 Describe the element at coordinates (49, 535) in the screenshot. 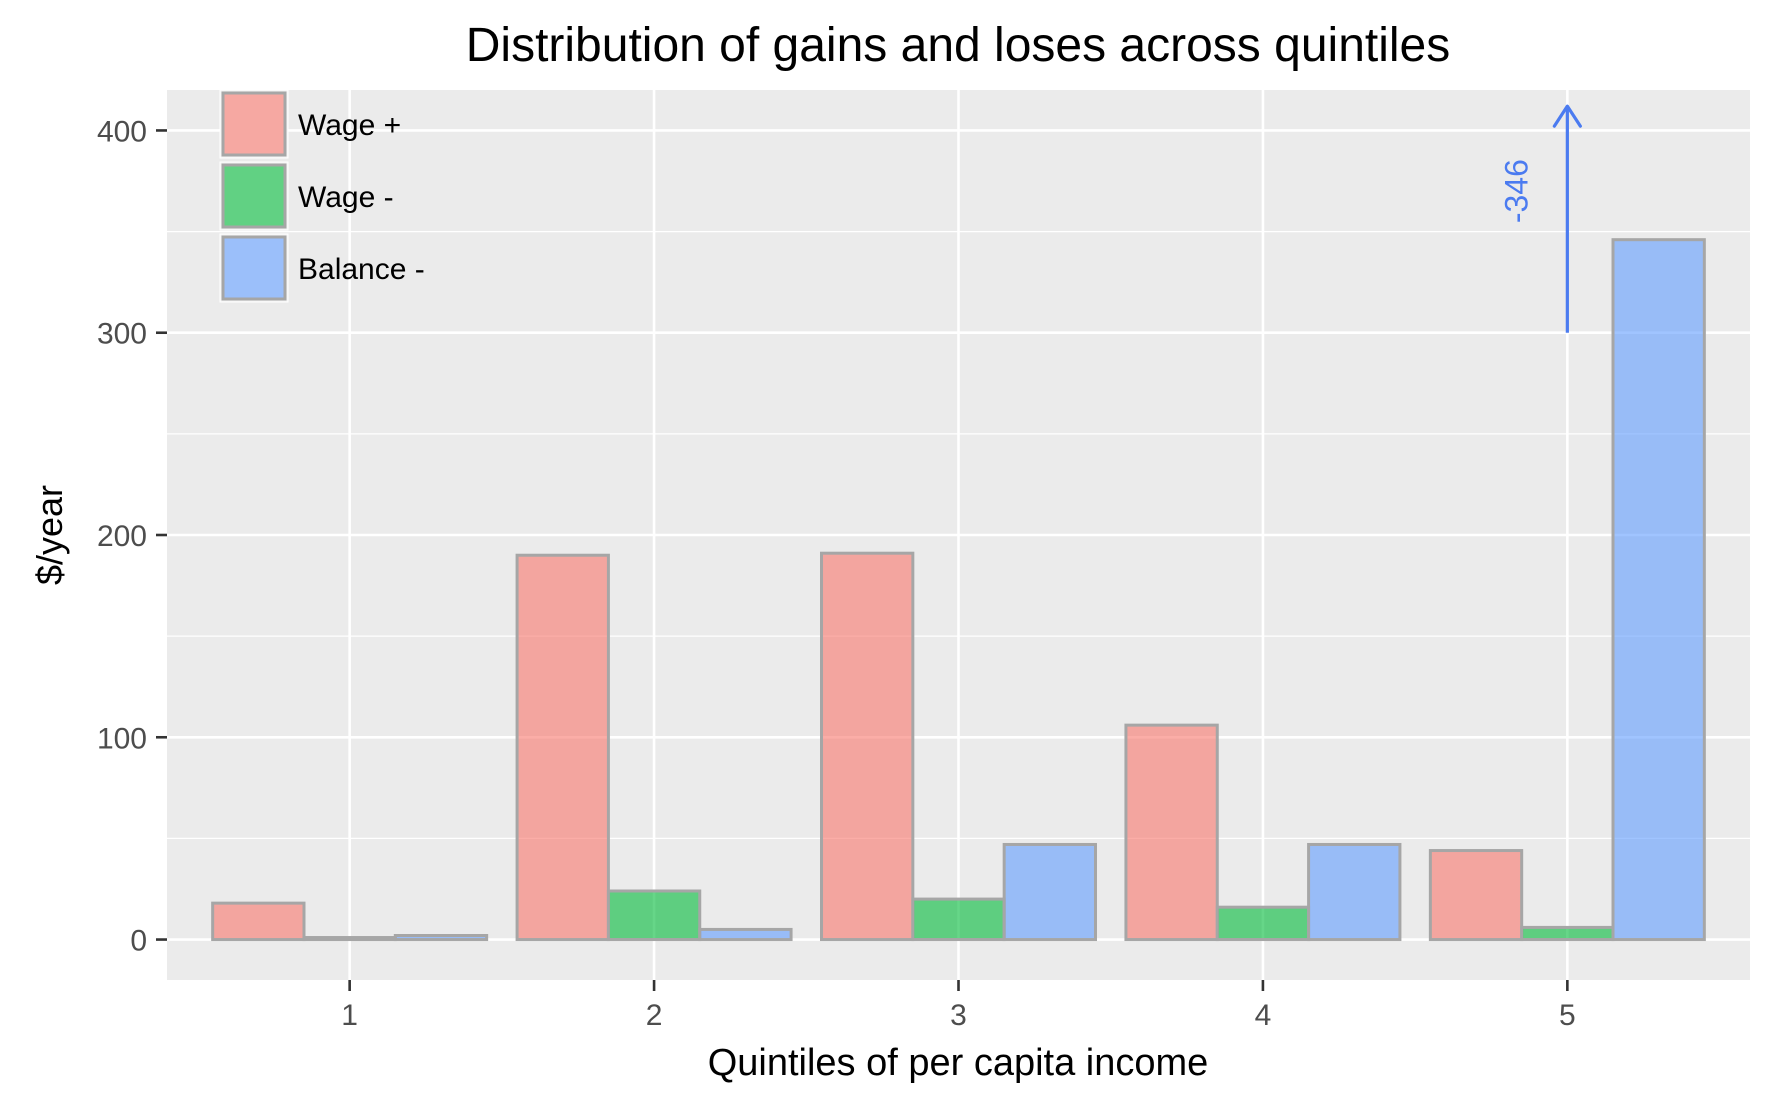

I see `y-axis-label: $/year` at that location.